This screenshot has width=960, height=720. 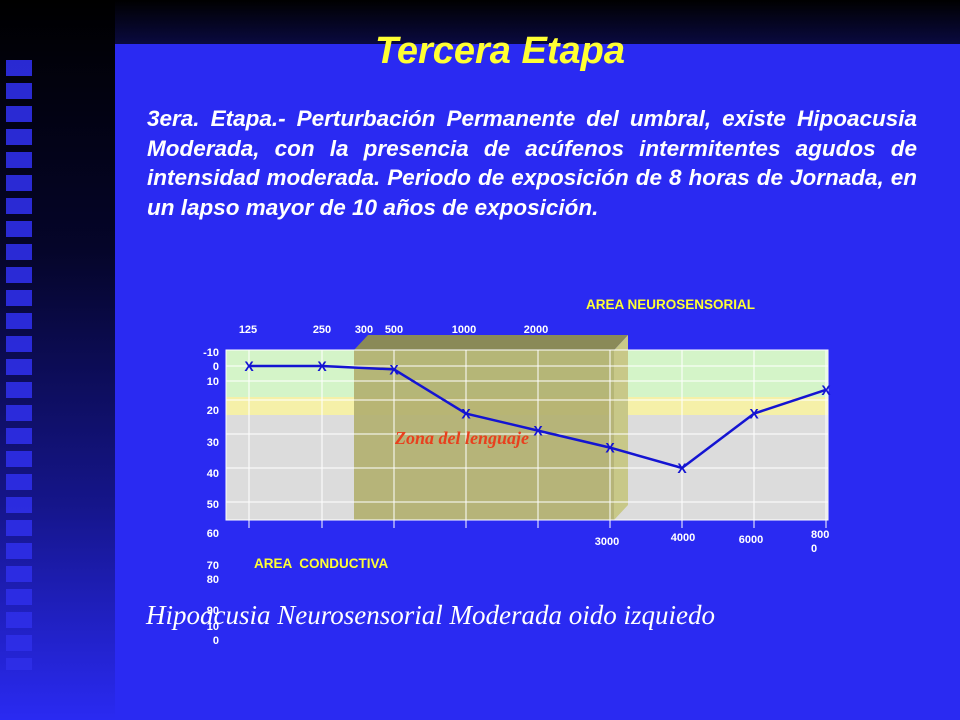 What do you see at coordinates (394, 330) in the screenshot?
I see `x-tick-label-top: 500` at bounding box center [394, 330].